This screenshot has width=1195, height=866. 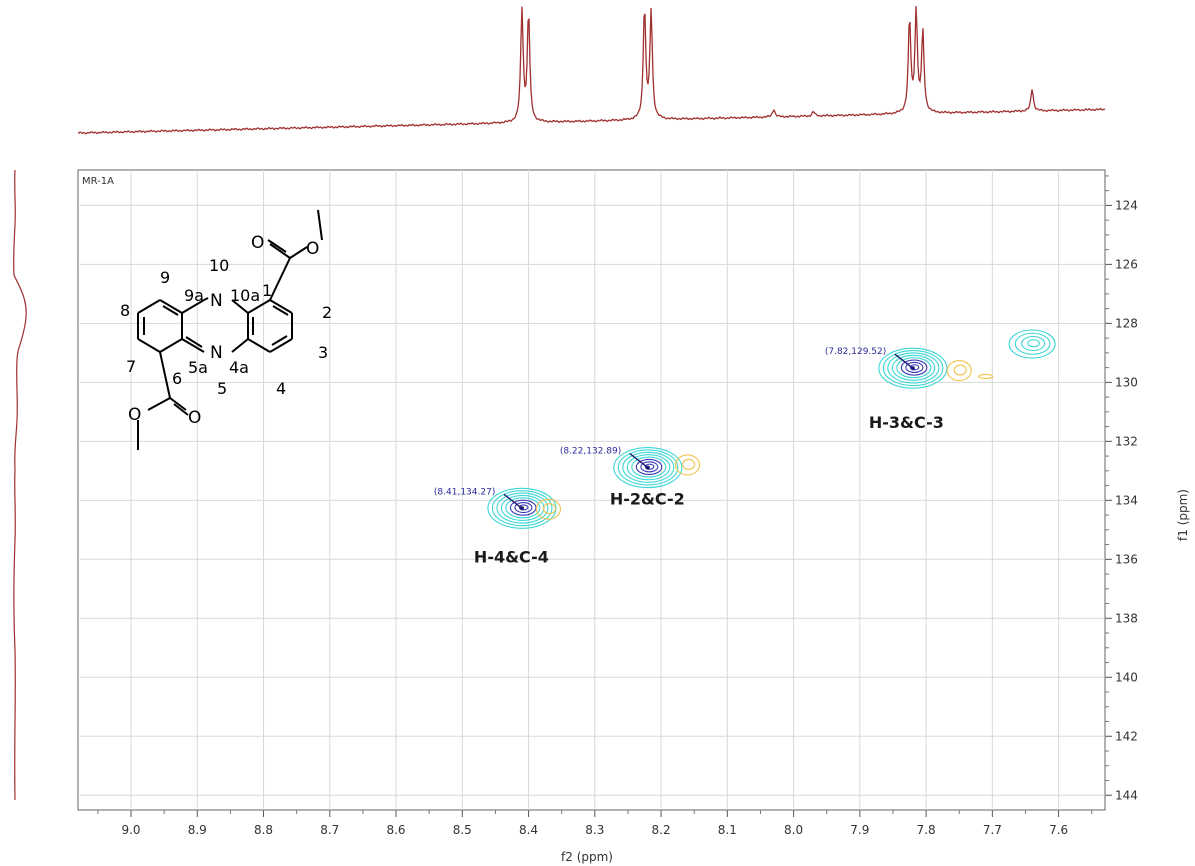 What do you see at coordinates (1121, 488) in the screenshot?
I see `y-axis: 124 126 128 130 132 134 136 138 140 142 144` at bounding box center [1121, 488].